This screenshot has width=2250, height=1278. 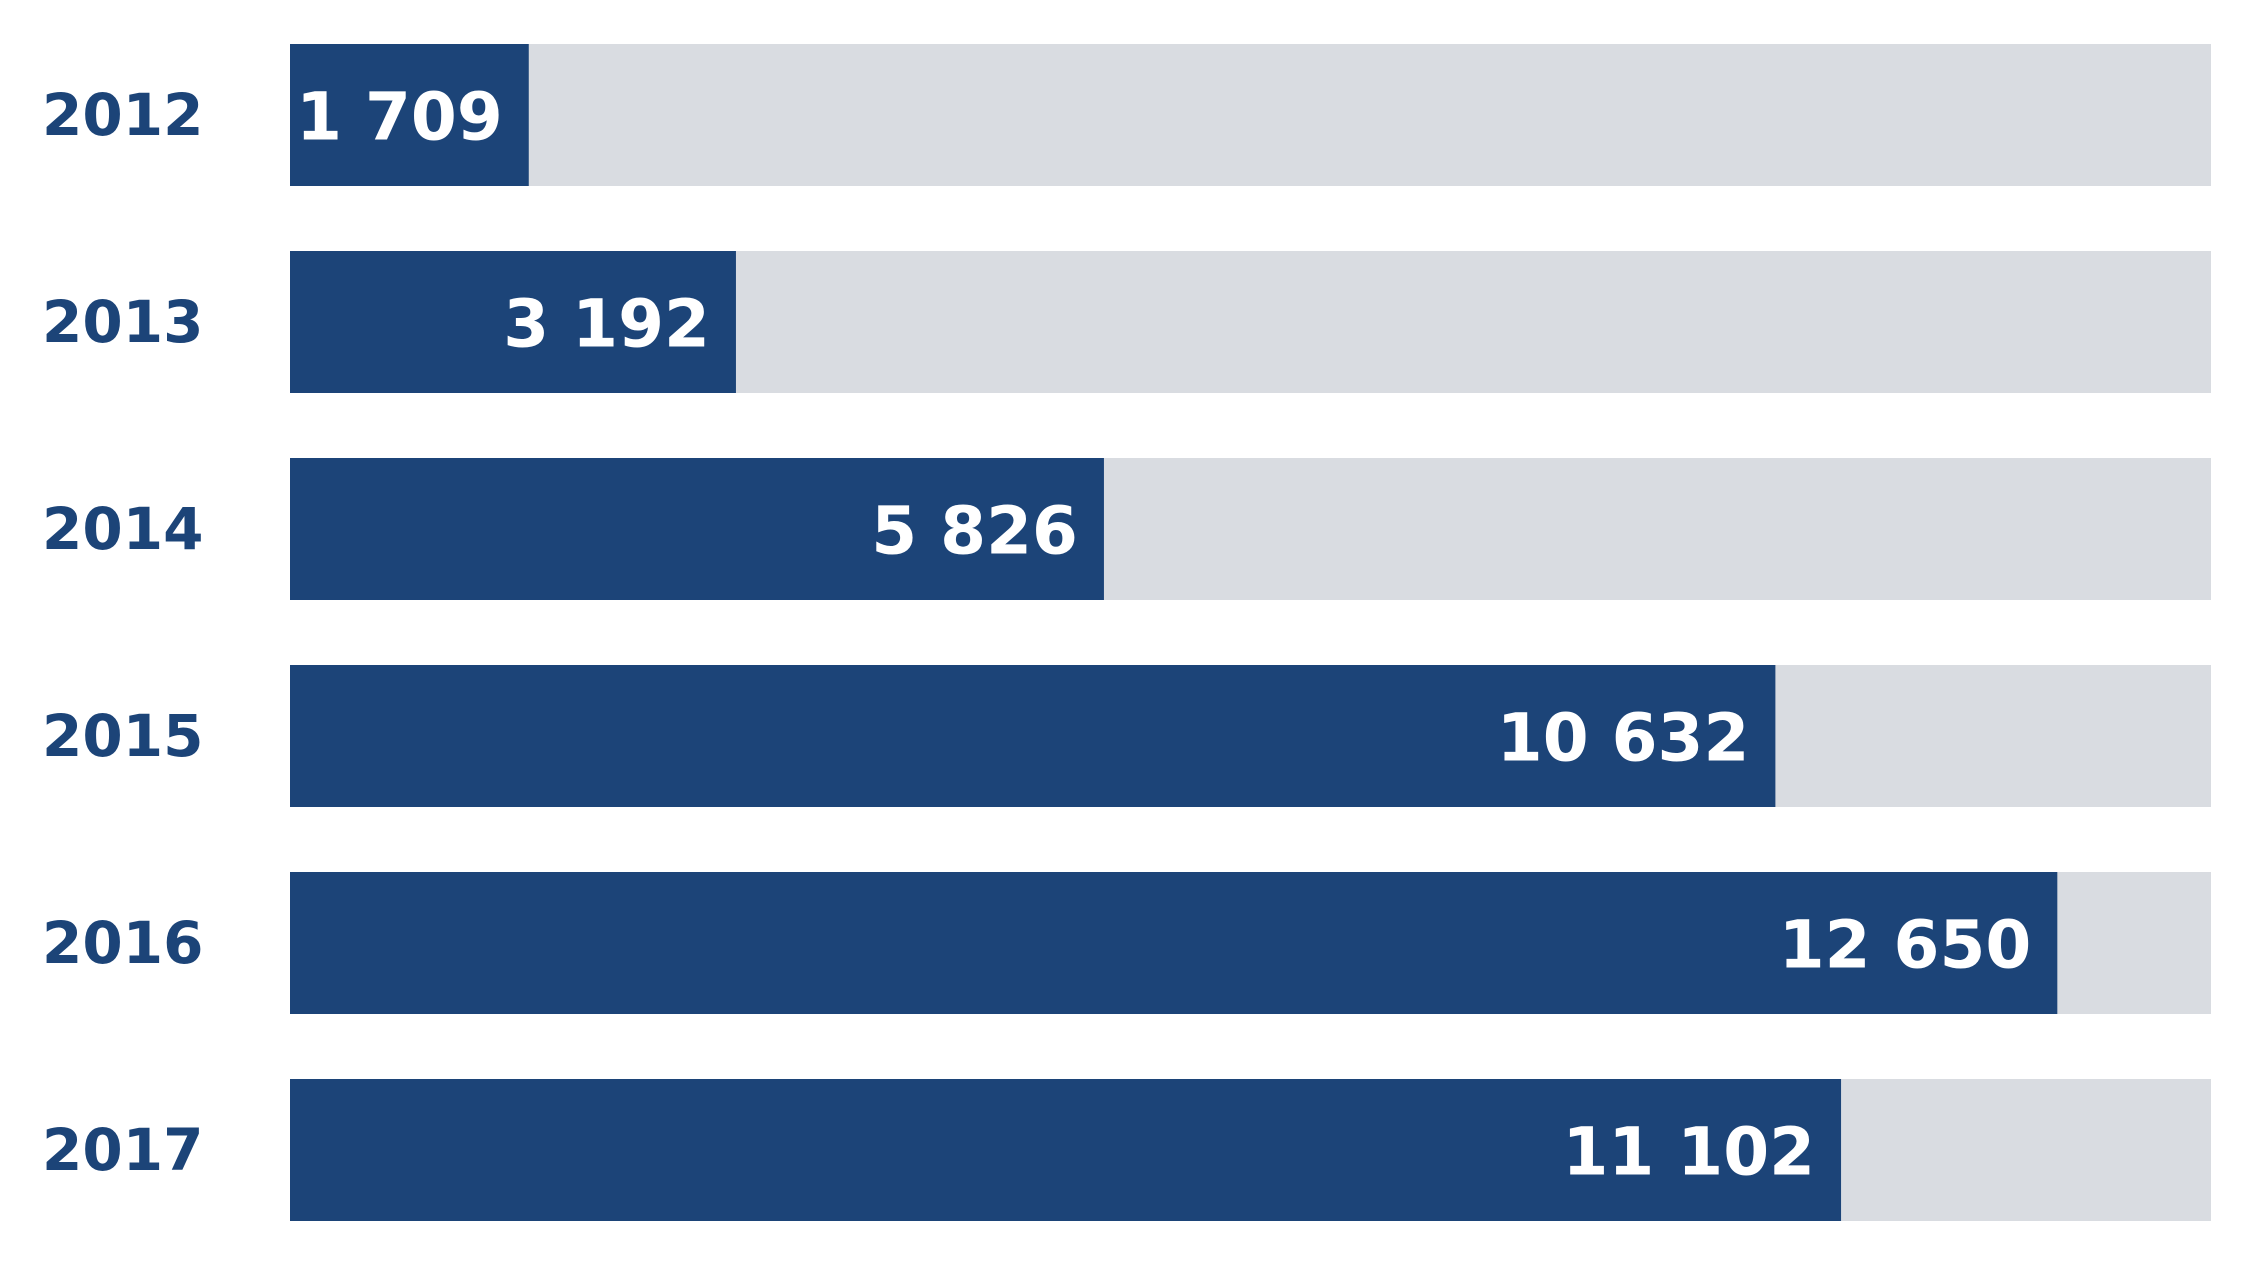 I want to click on bar-row-2017: 2017 11 102, so click(x=1126, y=1150).